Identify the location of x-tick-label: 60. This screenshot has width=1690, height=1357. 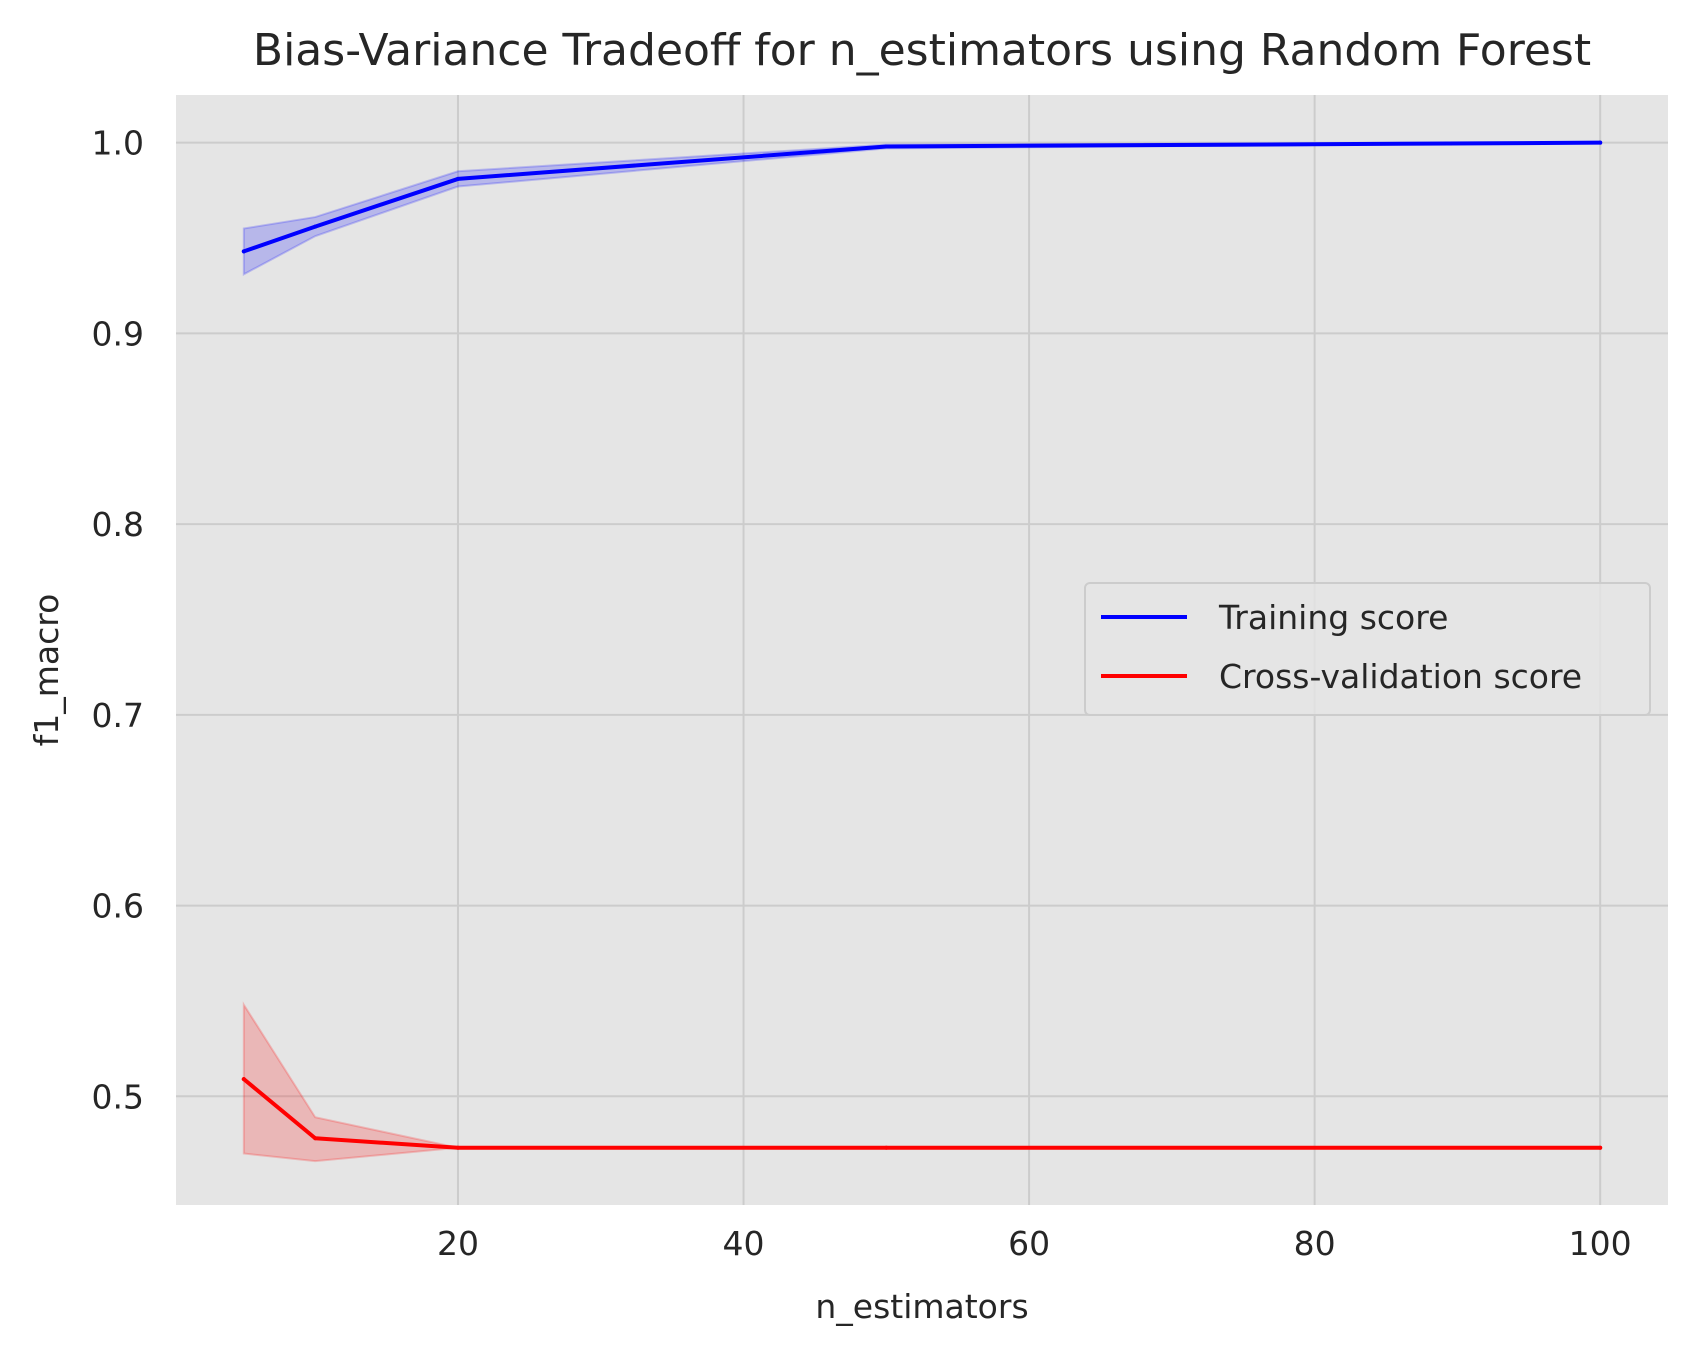
(1029, 1243).